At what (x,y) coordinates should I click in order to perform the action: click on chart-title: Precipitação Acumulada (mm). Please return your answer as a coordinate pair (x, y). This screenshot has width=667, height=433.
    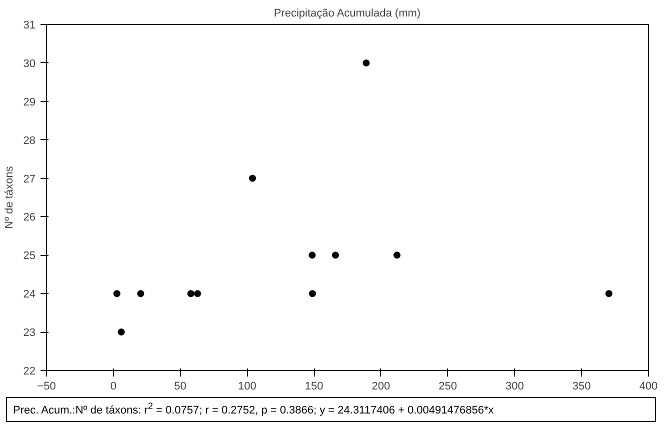
    Looking at the image, I should click on (347, 14).